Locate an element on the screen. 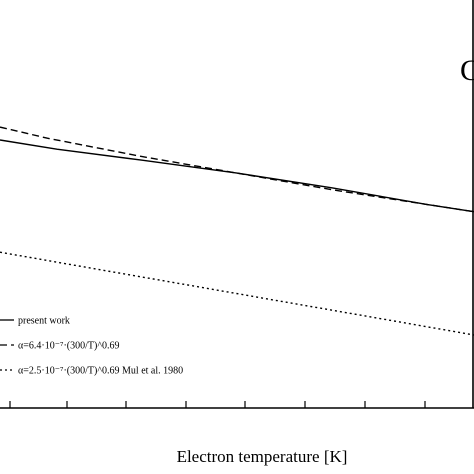 The image size is (474, 474). legend-label-3: α=2.5·10⁻⁷·(300/T)^0.69 Mul et al. 1980 is located at coordinates (100, 371).